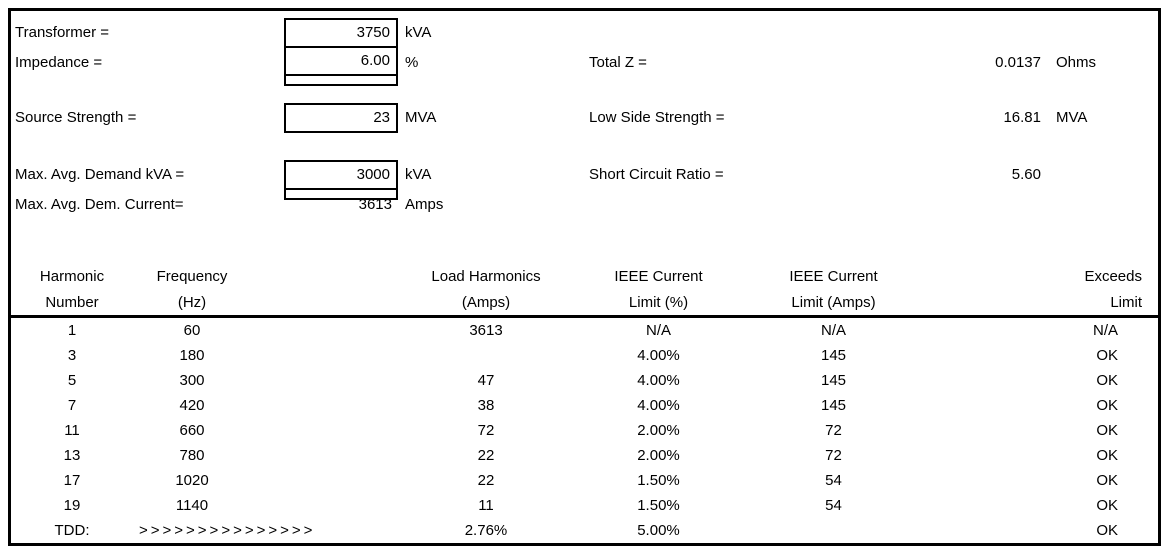 Image resolution: width=1169 pixels, height=553 pixels. Describe the element at coordinates (1107, 530) in the screenshot. I see `tdd-exceeds: OK` at that location.